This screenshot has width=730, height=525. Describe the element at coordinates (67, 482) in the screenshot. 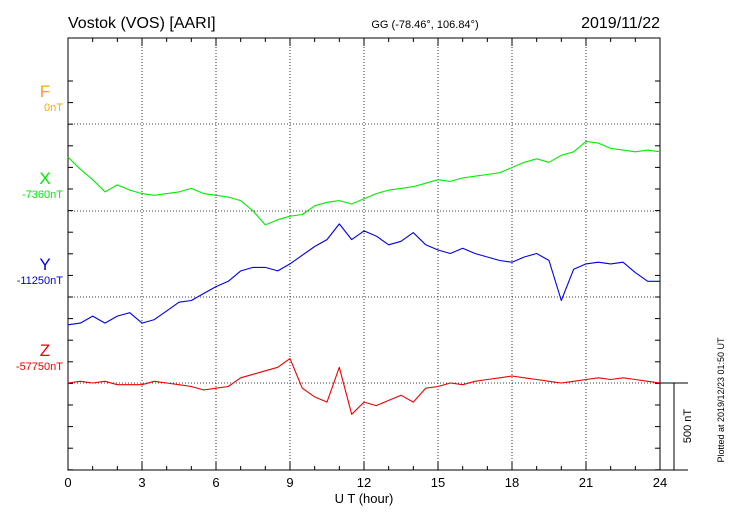

I see `x-tick-label-0: 0` at that location.